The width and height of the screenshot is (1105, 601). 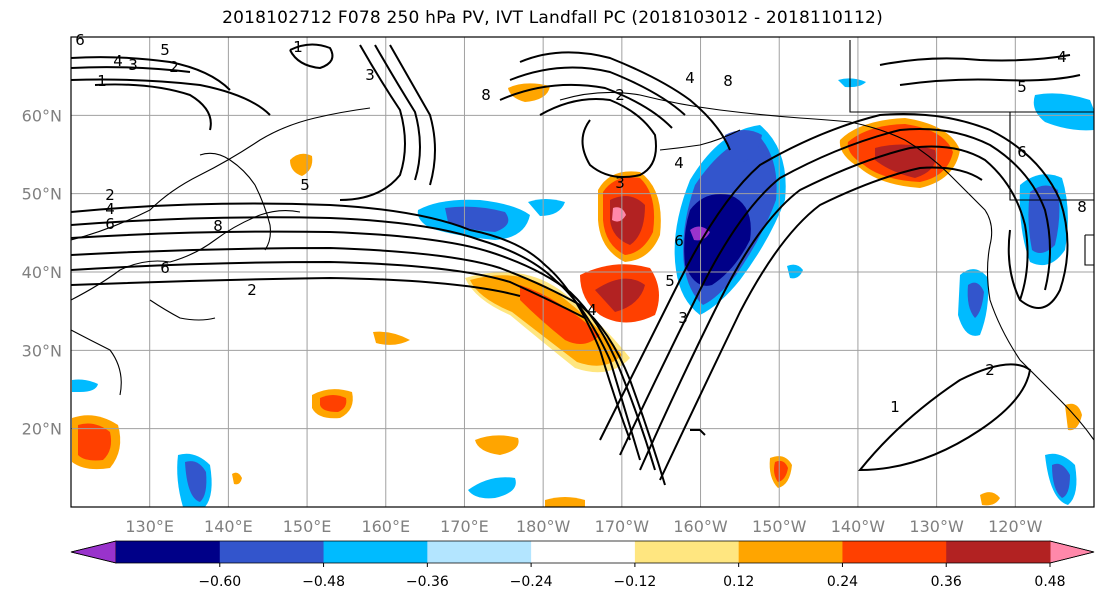 I want to click on lon-tick-label: 140°W, so click(x=858, y=526).